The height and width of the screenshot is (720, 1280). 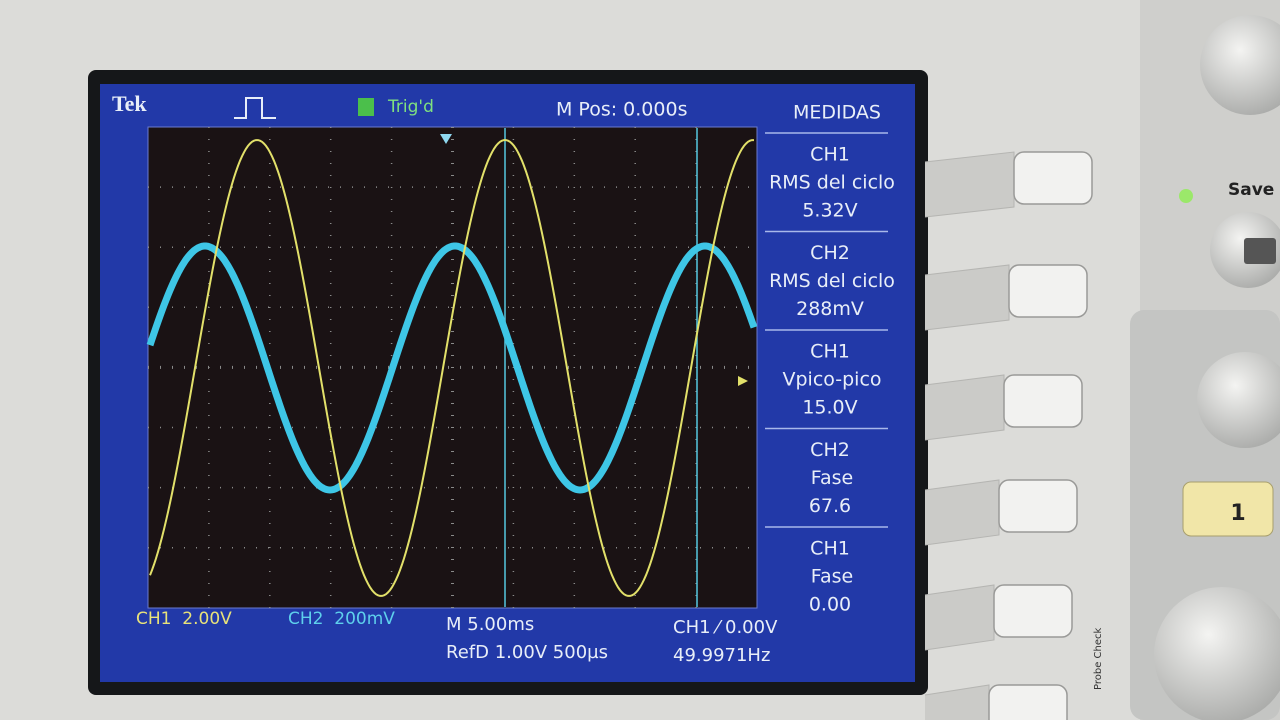 I want to click on menu-value: 67.6, so click(x=830, y=506).